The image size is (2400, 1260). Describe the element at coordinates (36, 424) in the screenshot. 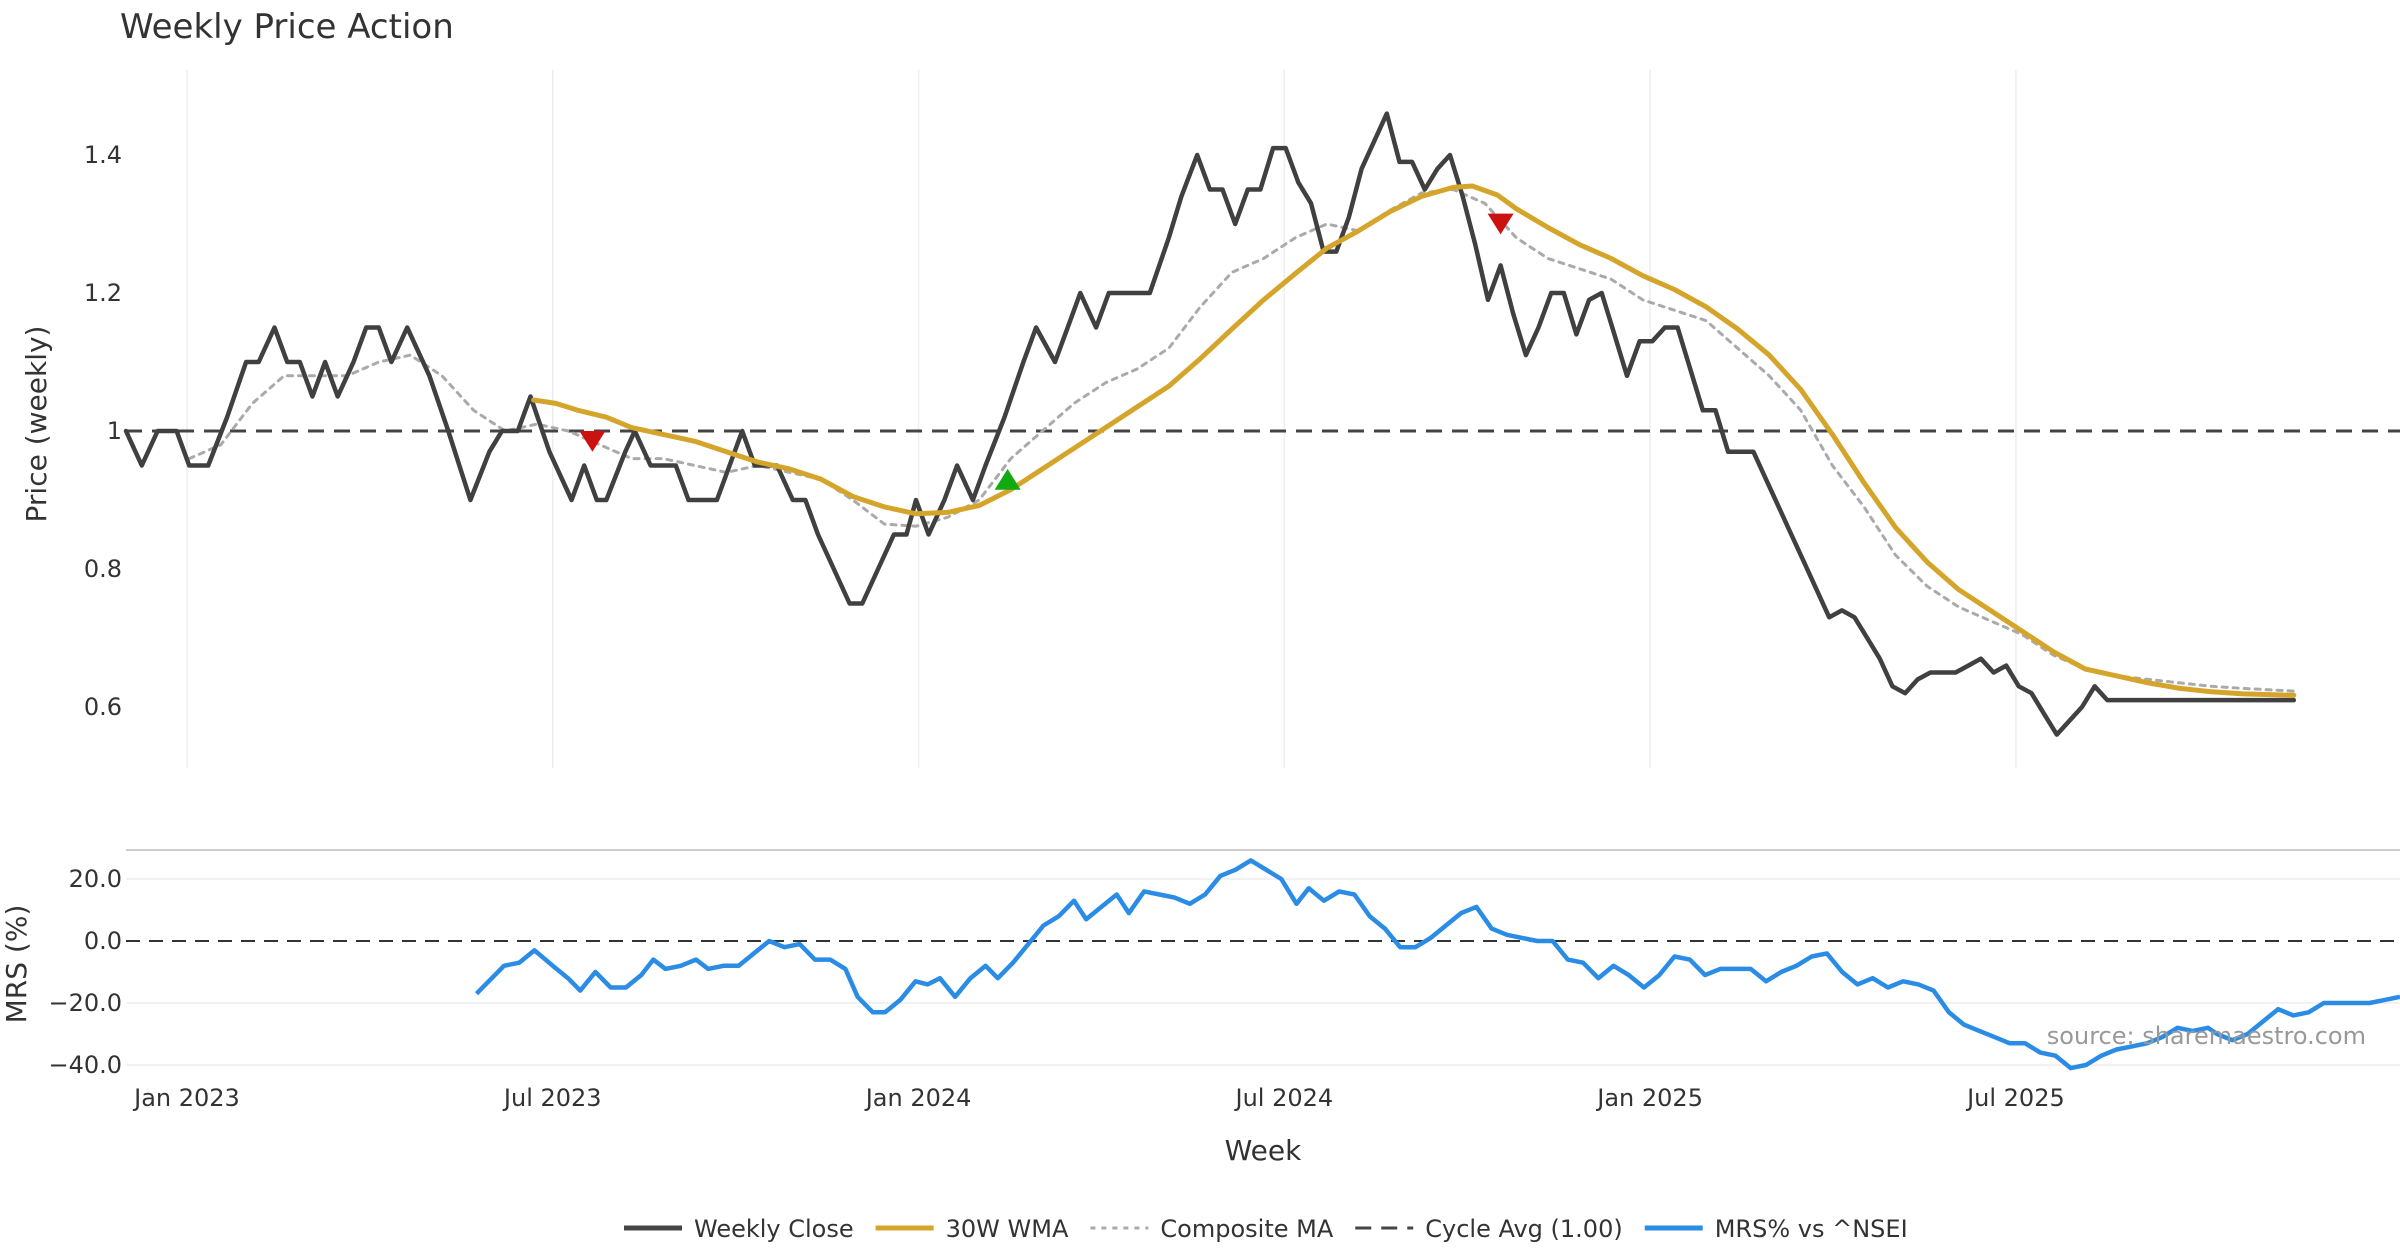

I see `price-y-axis-label: Price (weekly)` at that location.